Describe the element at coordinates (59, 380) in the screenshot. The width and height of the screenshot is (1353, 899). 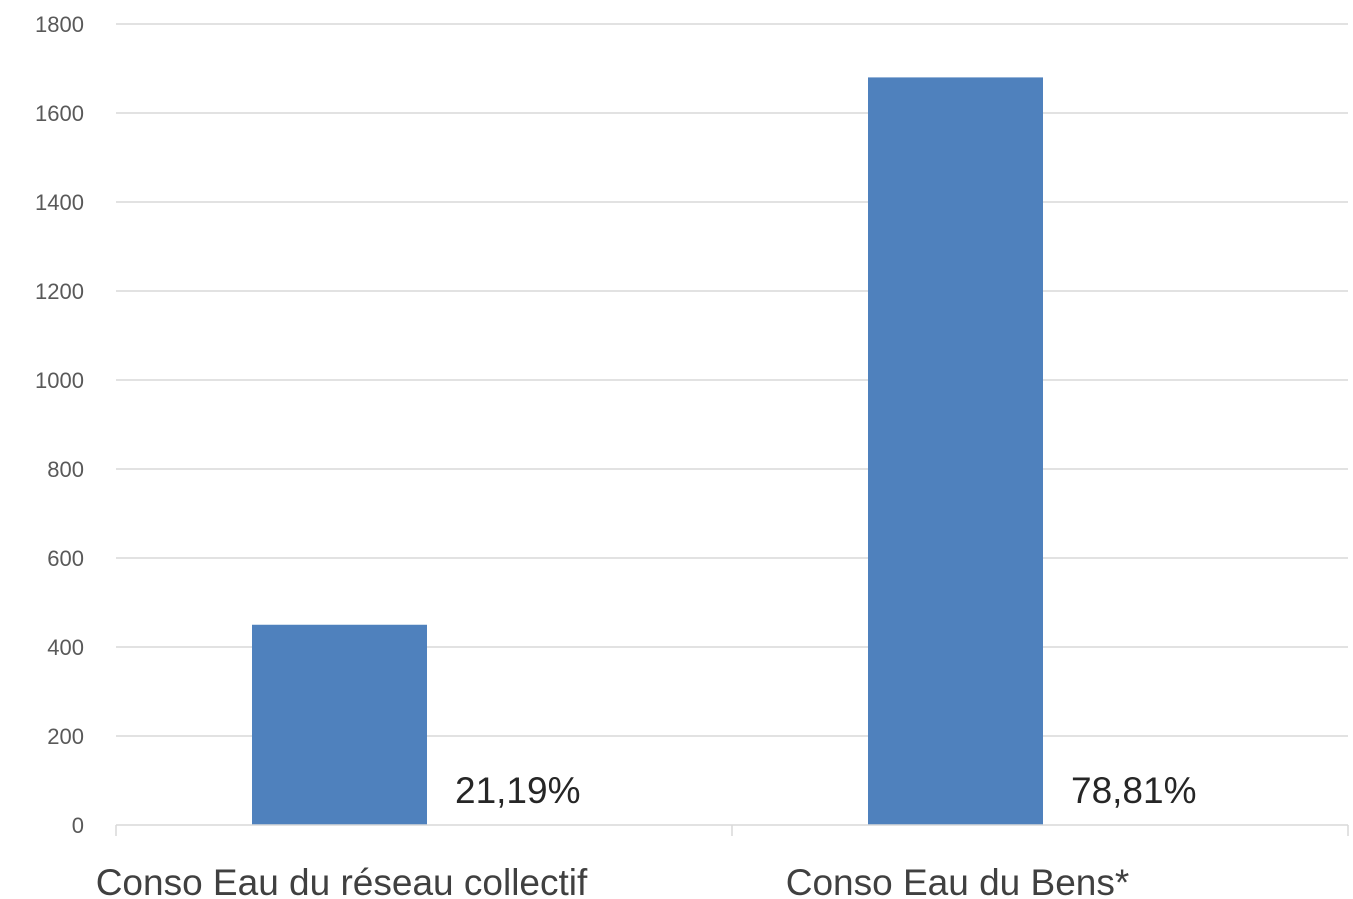
I see `y-tick-label: 1000` at that location.